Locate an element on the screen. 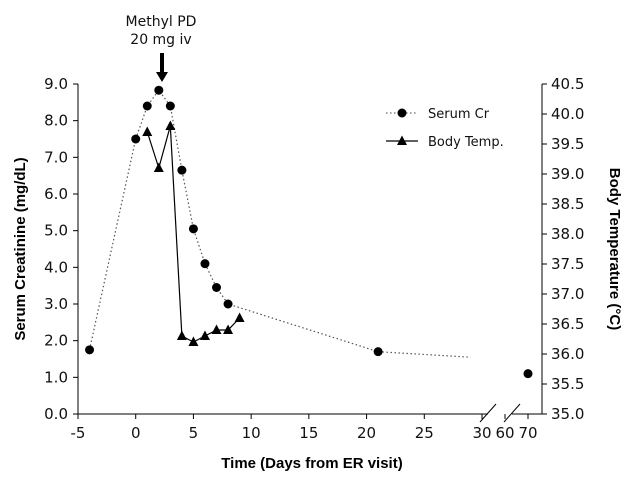  x-tick-label: 15 is located at coordinates (308, 433).